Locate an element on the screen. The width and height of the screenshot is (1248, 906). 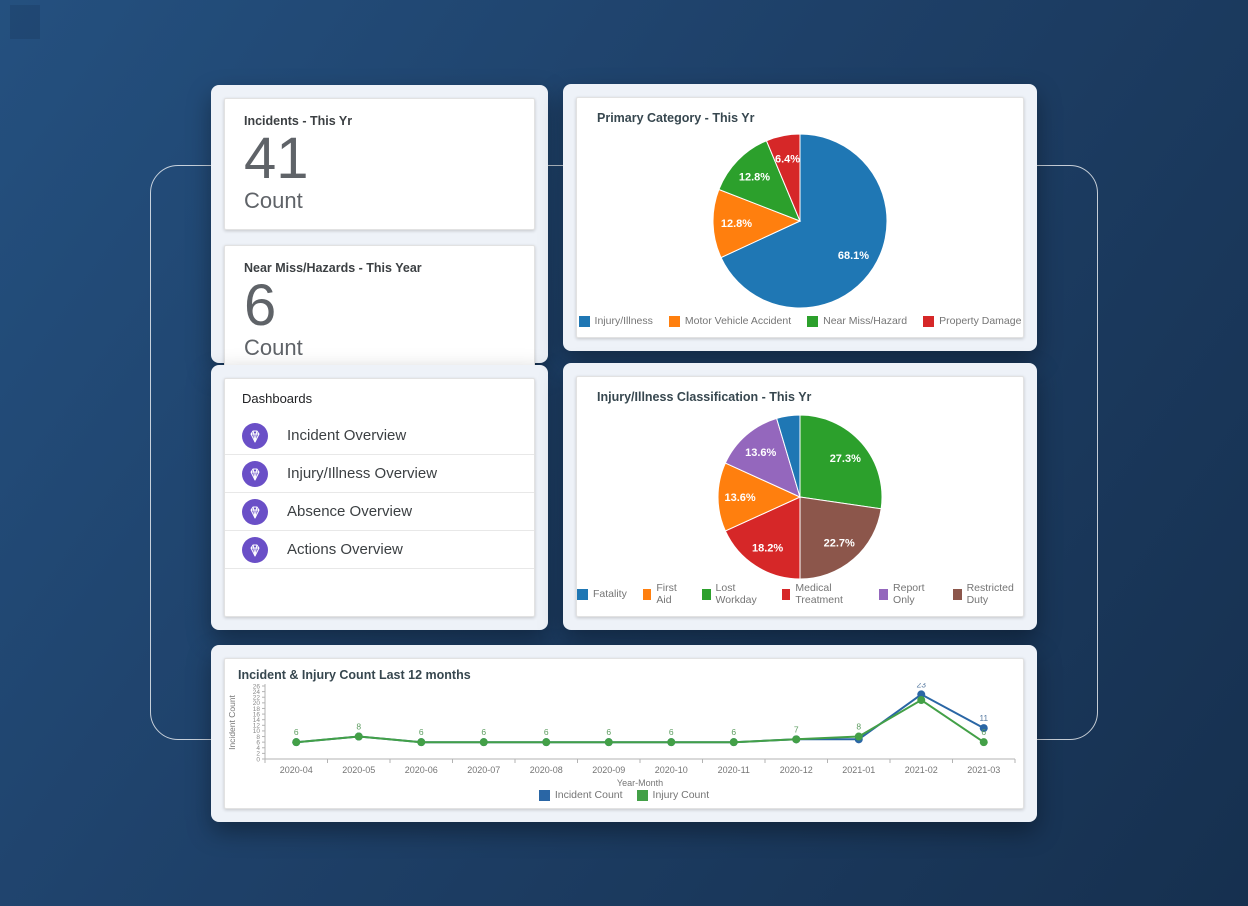
sidebar-item-incident-overview: Incident Overview is located at coordinates (379, 436).